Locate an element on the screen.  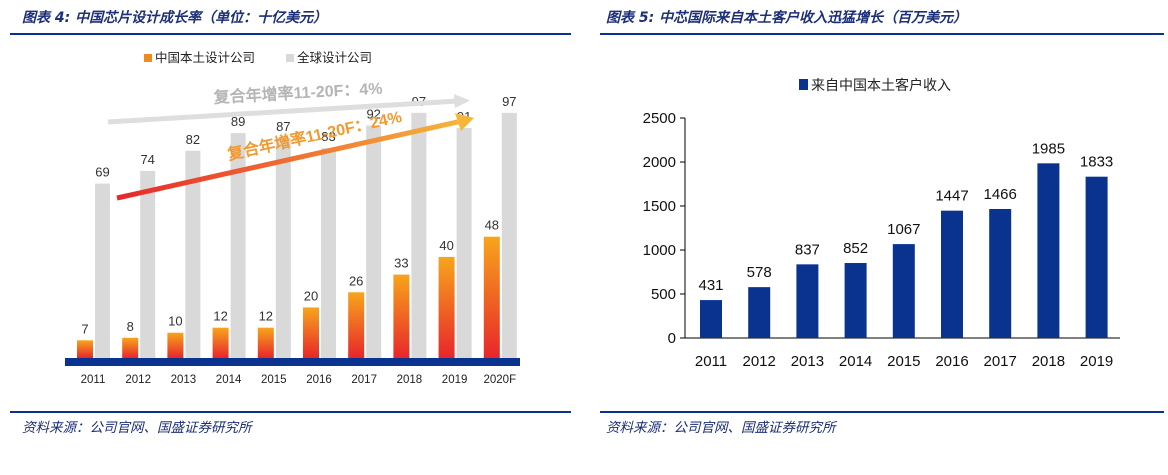
global-bar-value-label: 97 is located at coordinates (509, 101).